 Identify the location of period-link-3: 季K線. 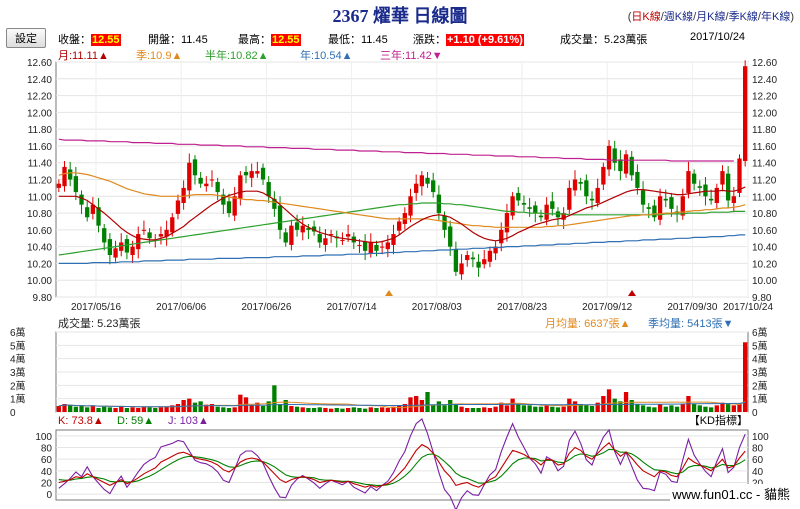
(743, 17).